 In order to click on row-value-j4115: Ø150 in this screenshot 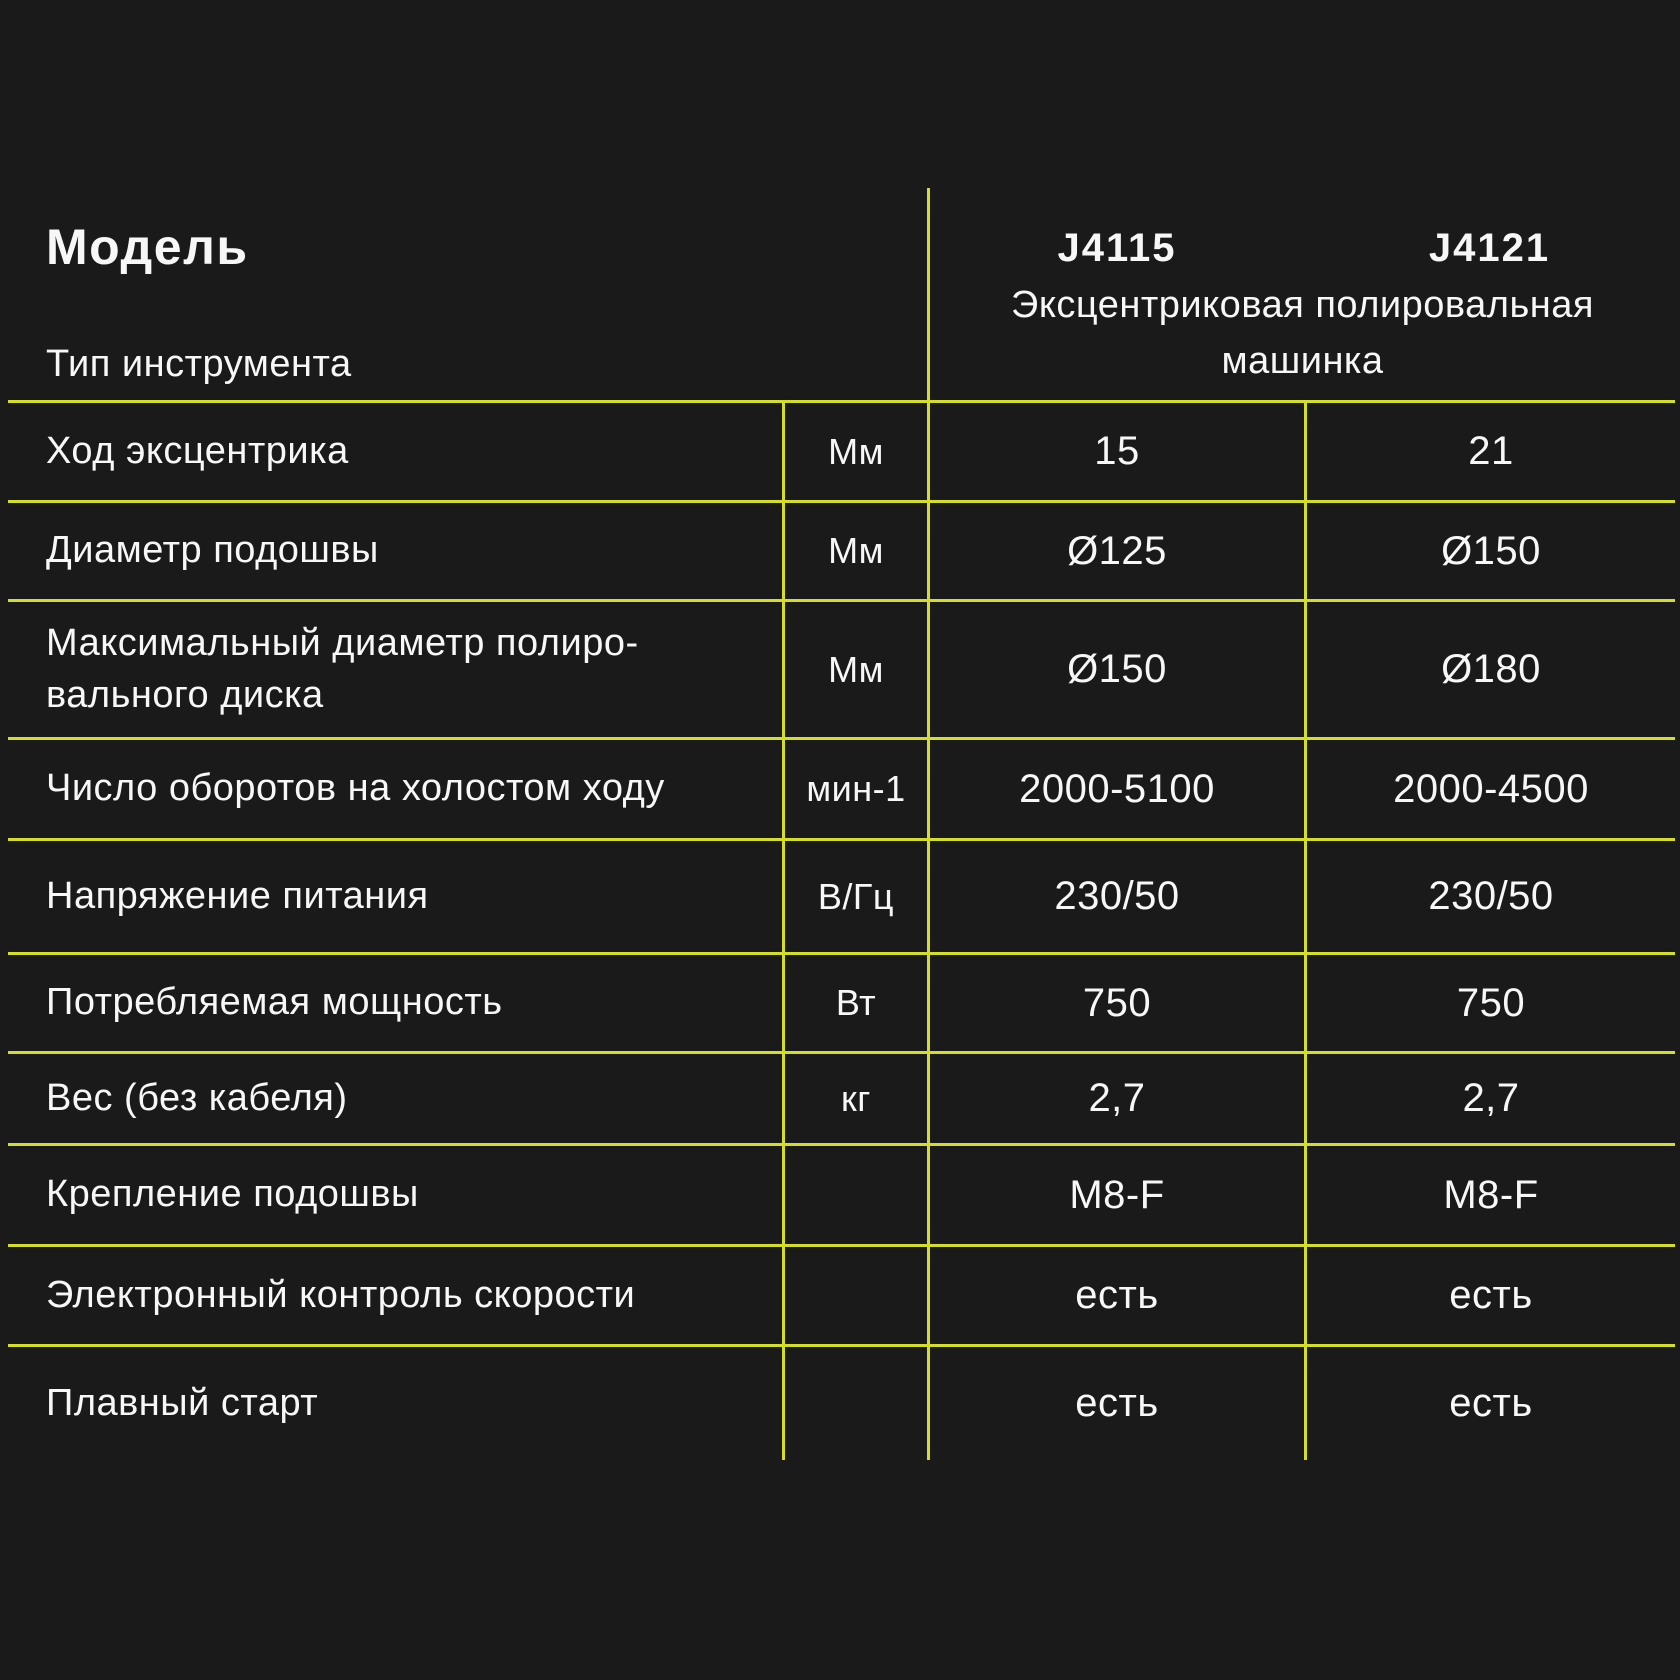, I will do `click(1115, 669)`.